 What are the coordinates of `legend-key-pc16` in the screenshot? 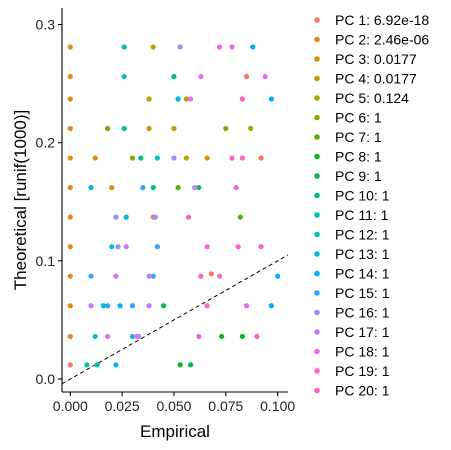 It's located at (317, 312).